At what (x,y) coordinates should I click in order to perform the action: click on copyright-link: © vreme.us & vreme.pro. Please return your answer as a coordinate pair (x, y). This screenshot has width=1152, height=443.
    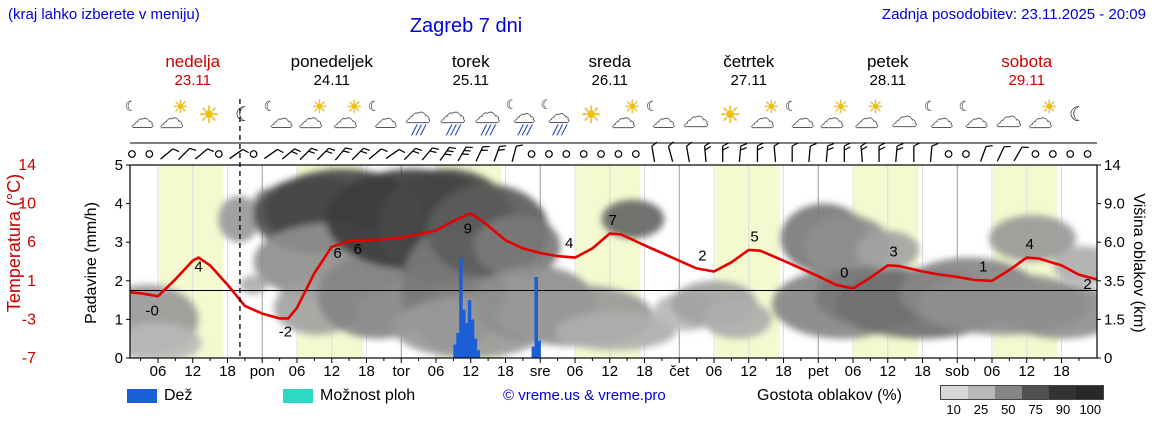
    Looking at the image, I should click on (584, 395).